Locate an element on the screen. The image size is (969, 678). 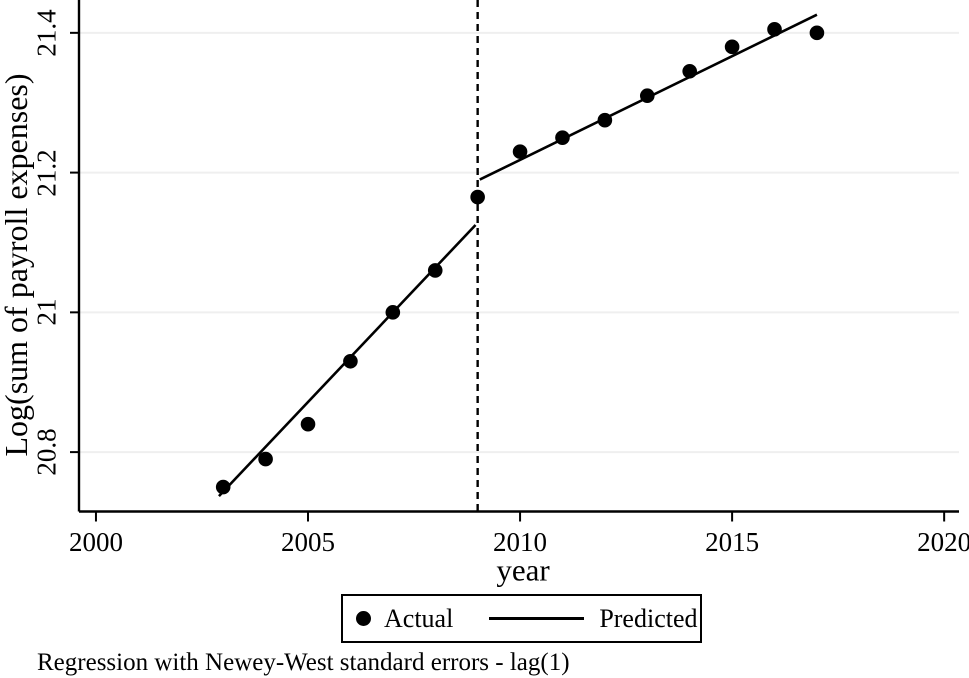
y-tick-label: 21.2 is located at coordinates (46, 172).